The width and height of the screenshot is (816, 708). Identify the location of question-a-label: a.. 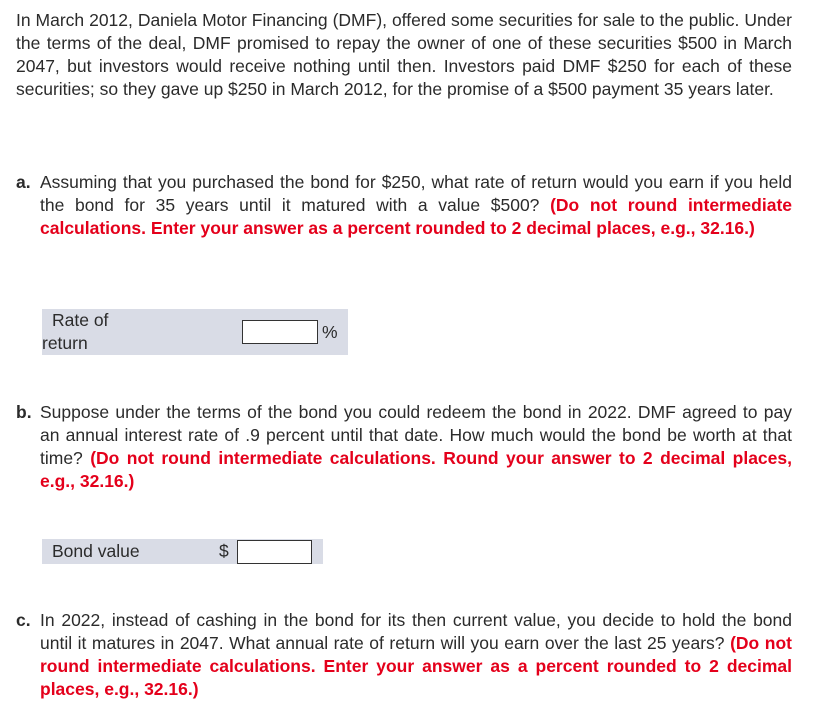
(23, 182).